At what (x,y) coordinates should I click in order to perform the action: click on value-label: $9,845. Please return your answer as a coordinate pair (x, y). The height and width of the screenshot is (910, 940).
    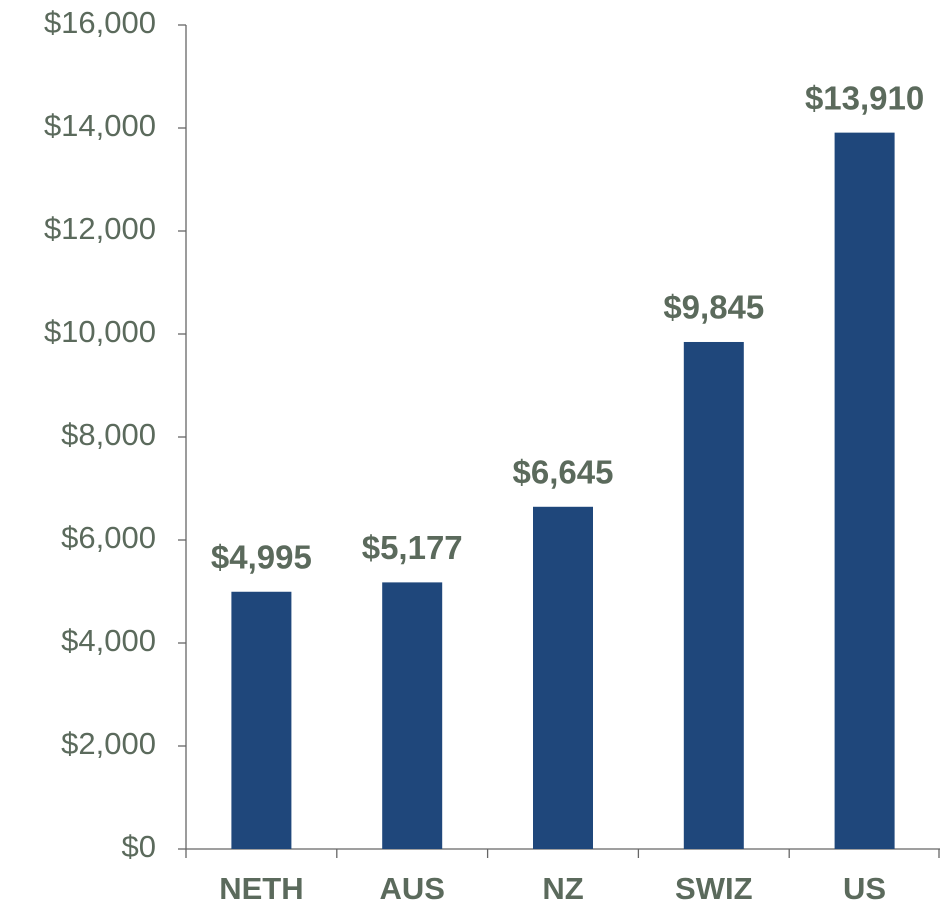
    Looking at the image, I should click on (713, 307).